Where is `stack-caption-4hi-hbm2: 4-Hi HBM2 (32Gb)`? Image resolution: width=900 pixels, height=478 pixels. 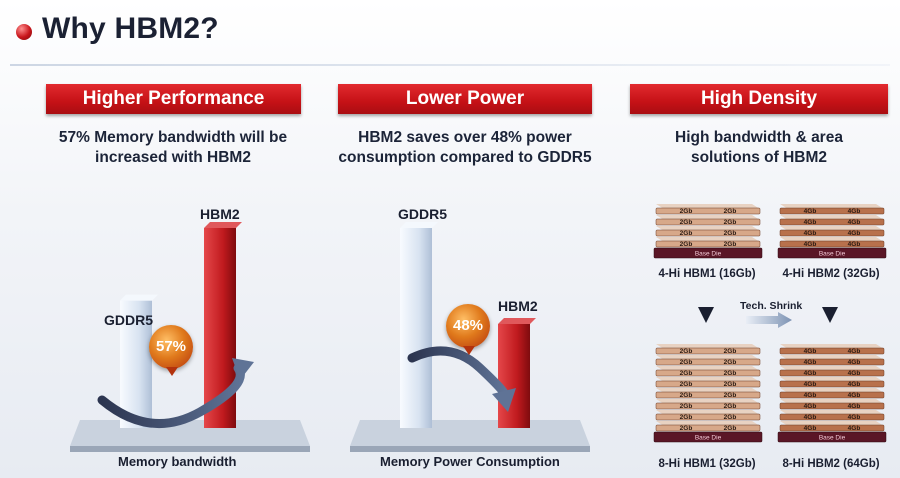 stack-caption-4hi-hbm2: 4-Hi HBM2 (32Gb) is located at coordinates (831, 274).